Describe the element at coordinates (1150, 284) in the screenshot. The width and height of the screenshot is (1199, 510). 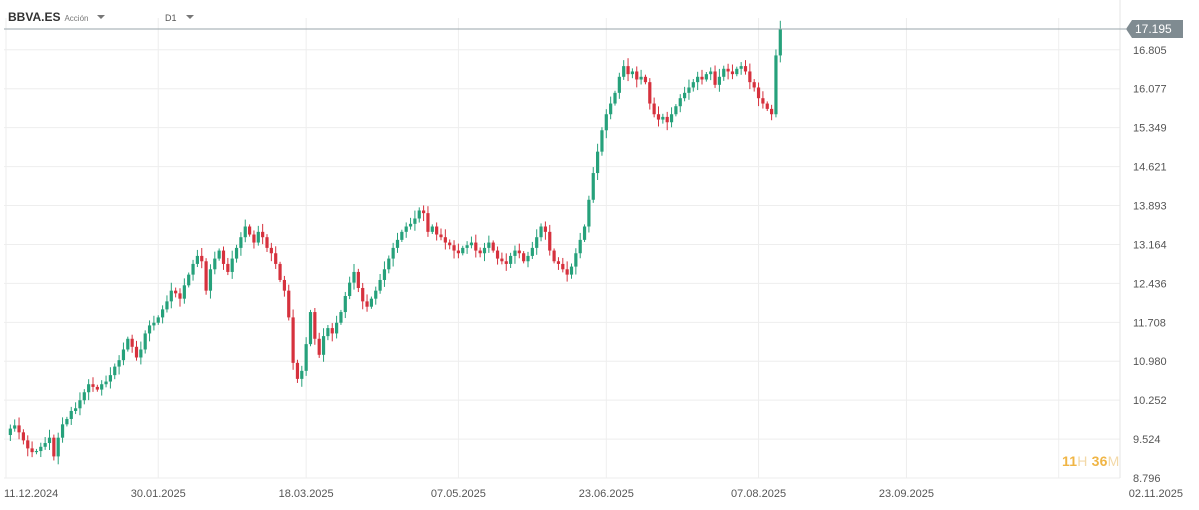
I see `y-tick-label: 12.436` at that location.